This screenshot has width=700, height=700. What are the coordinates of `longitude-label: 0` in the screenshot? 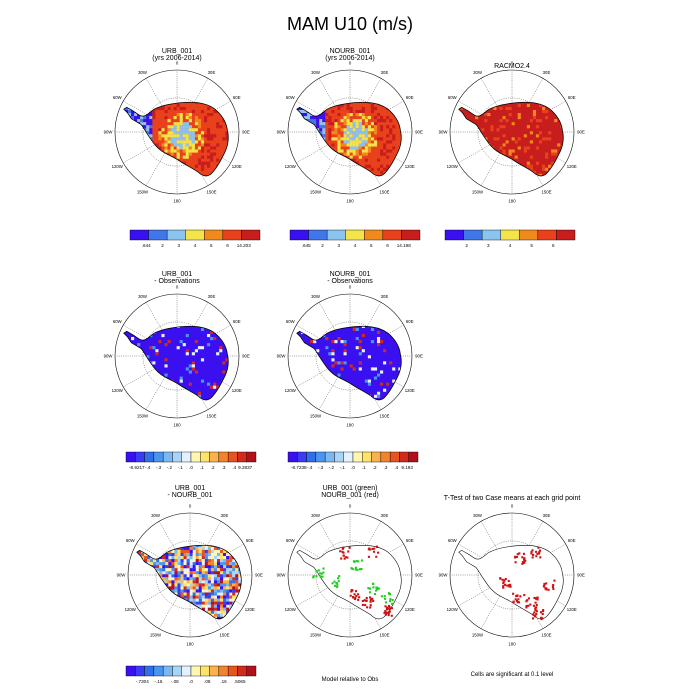 It's located at (350, 506).